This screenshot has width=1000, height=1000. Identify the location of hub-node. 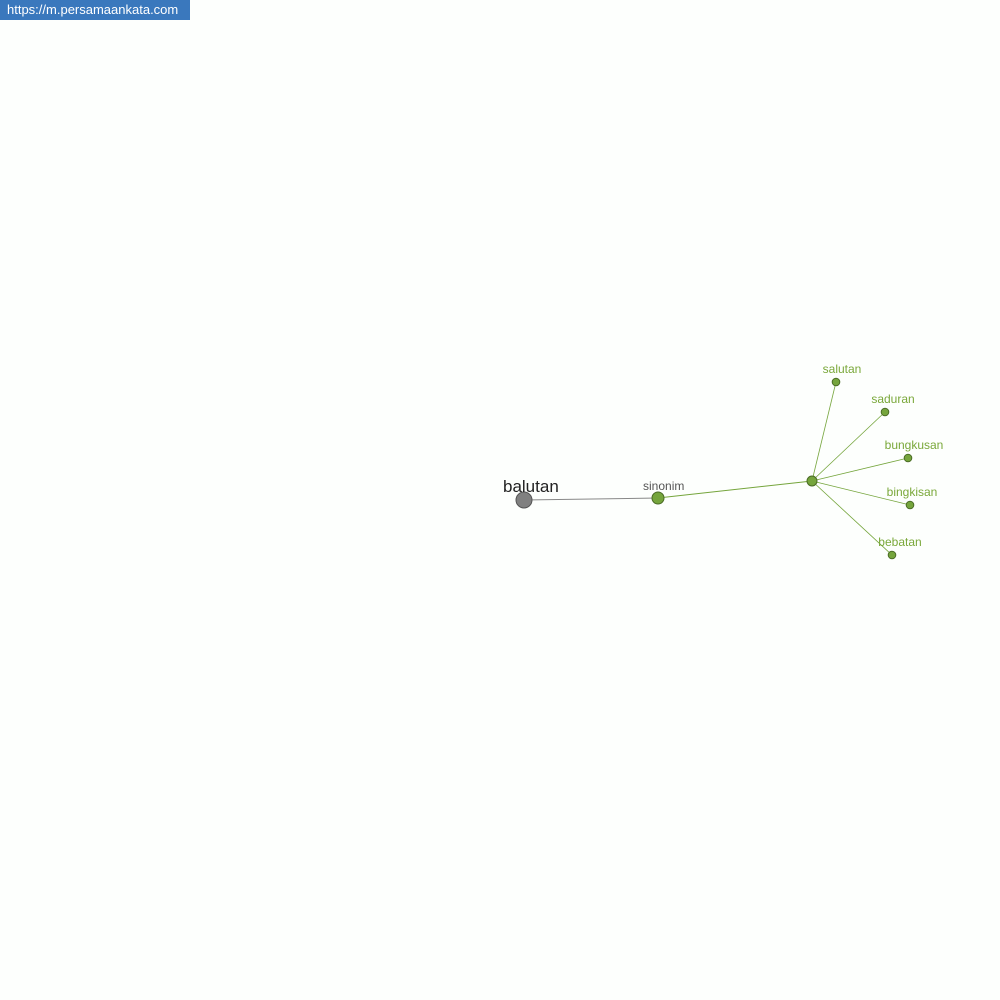
(812, 481).